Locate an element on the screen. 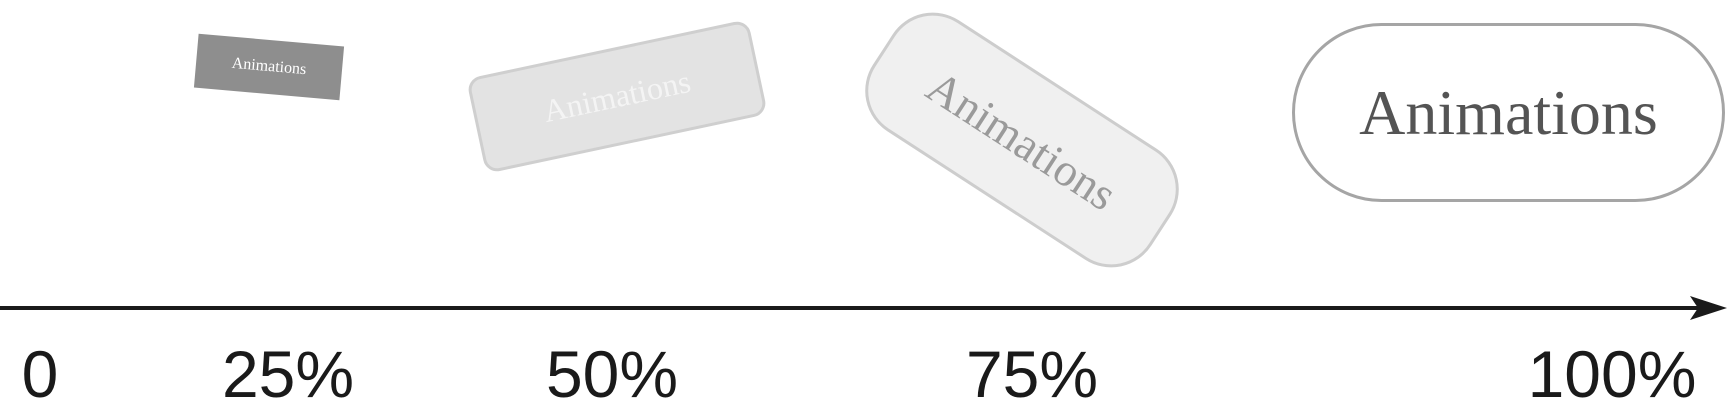  keyframe-box-100: Animations is located at coordinates (1508, 112).